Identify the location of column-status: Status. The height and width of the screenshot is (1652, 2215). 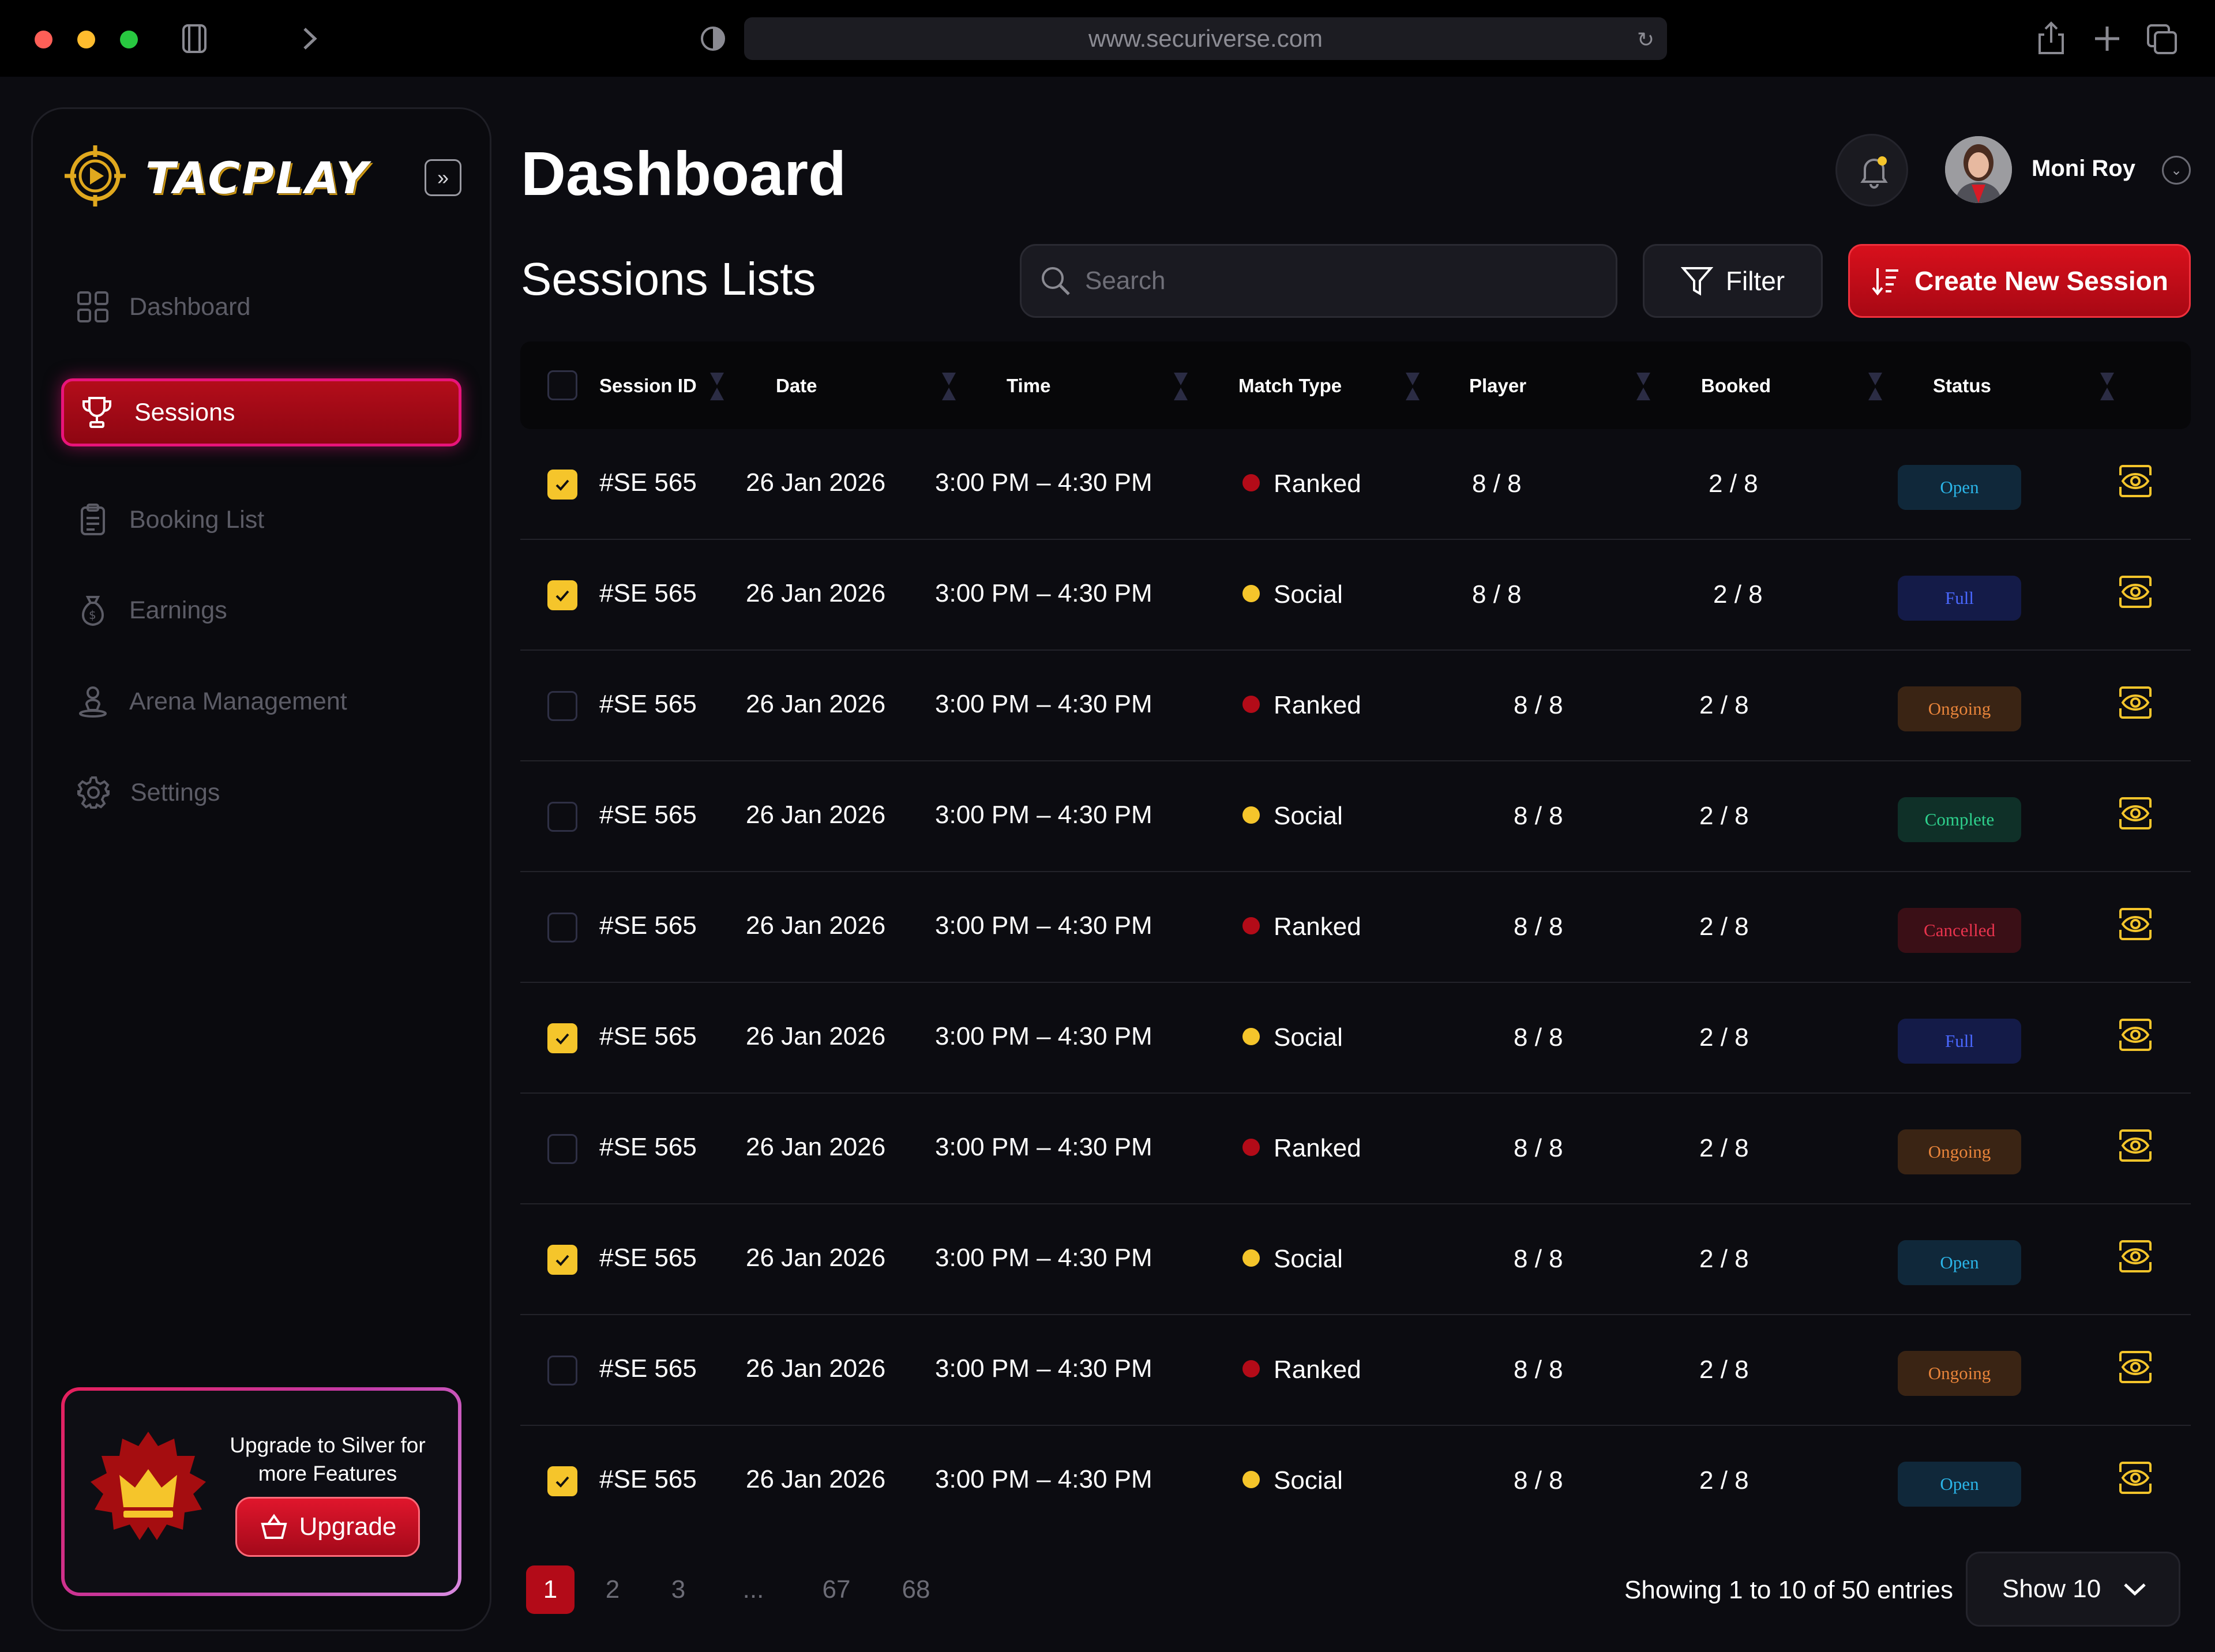
(1962, 386).